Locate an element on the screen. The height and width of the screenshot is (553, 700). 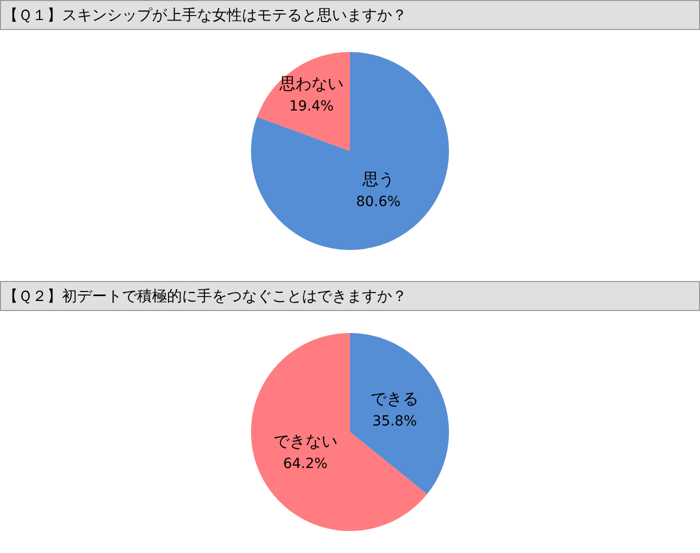
data-label: 19.4% is located at coordinates (311, 106).